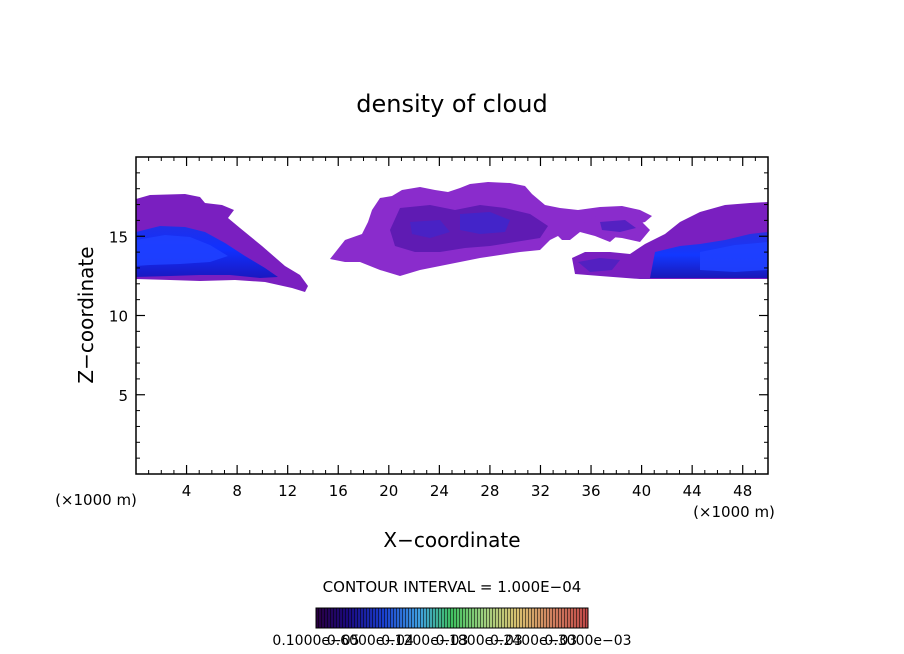  I want to click on colorbar-label: 0.1800e−03, so click(479, 641).